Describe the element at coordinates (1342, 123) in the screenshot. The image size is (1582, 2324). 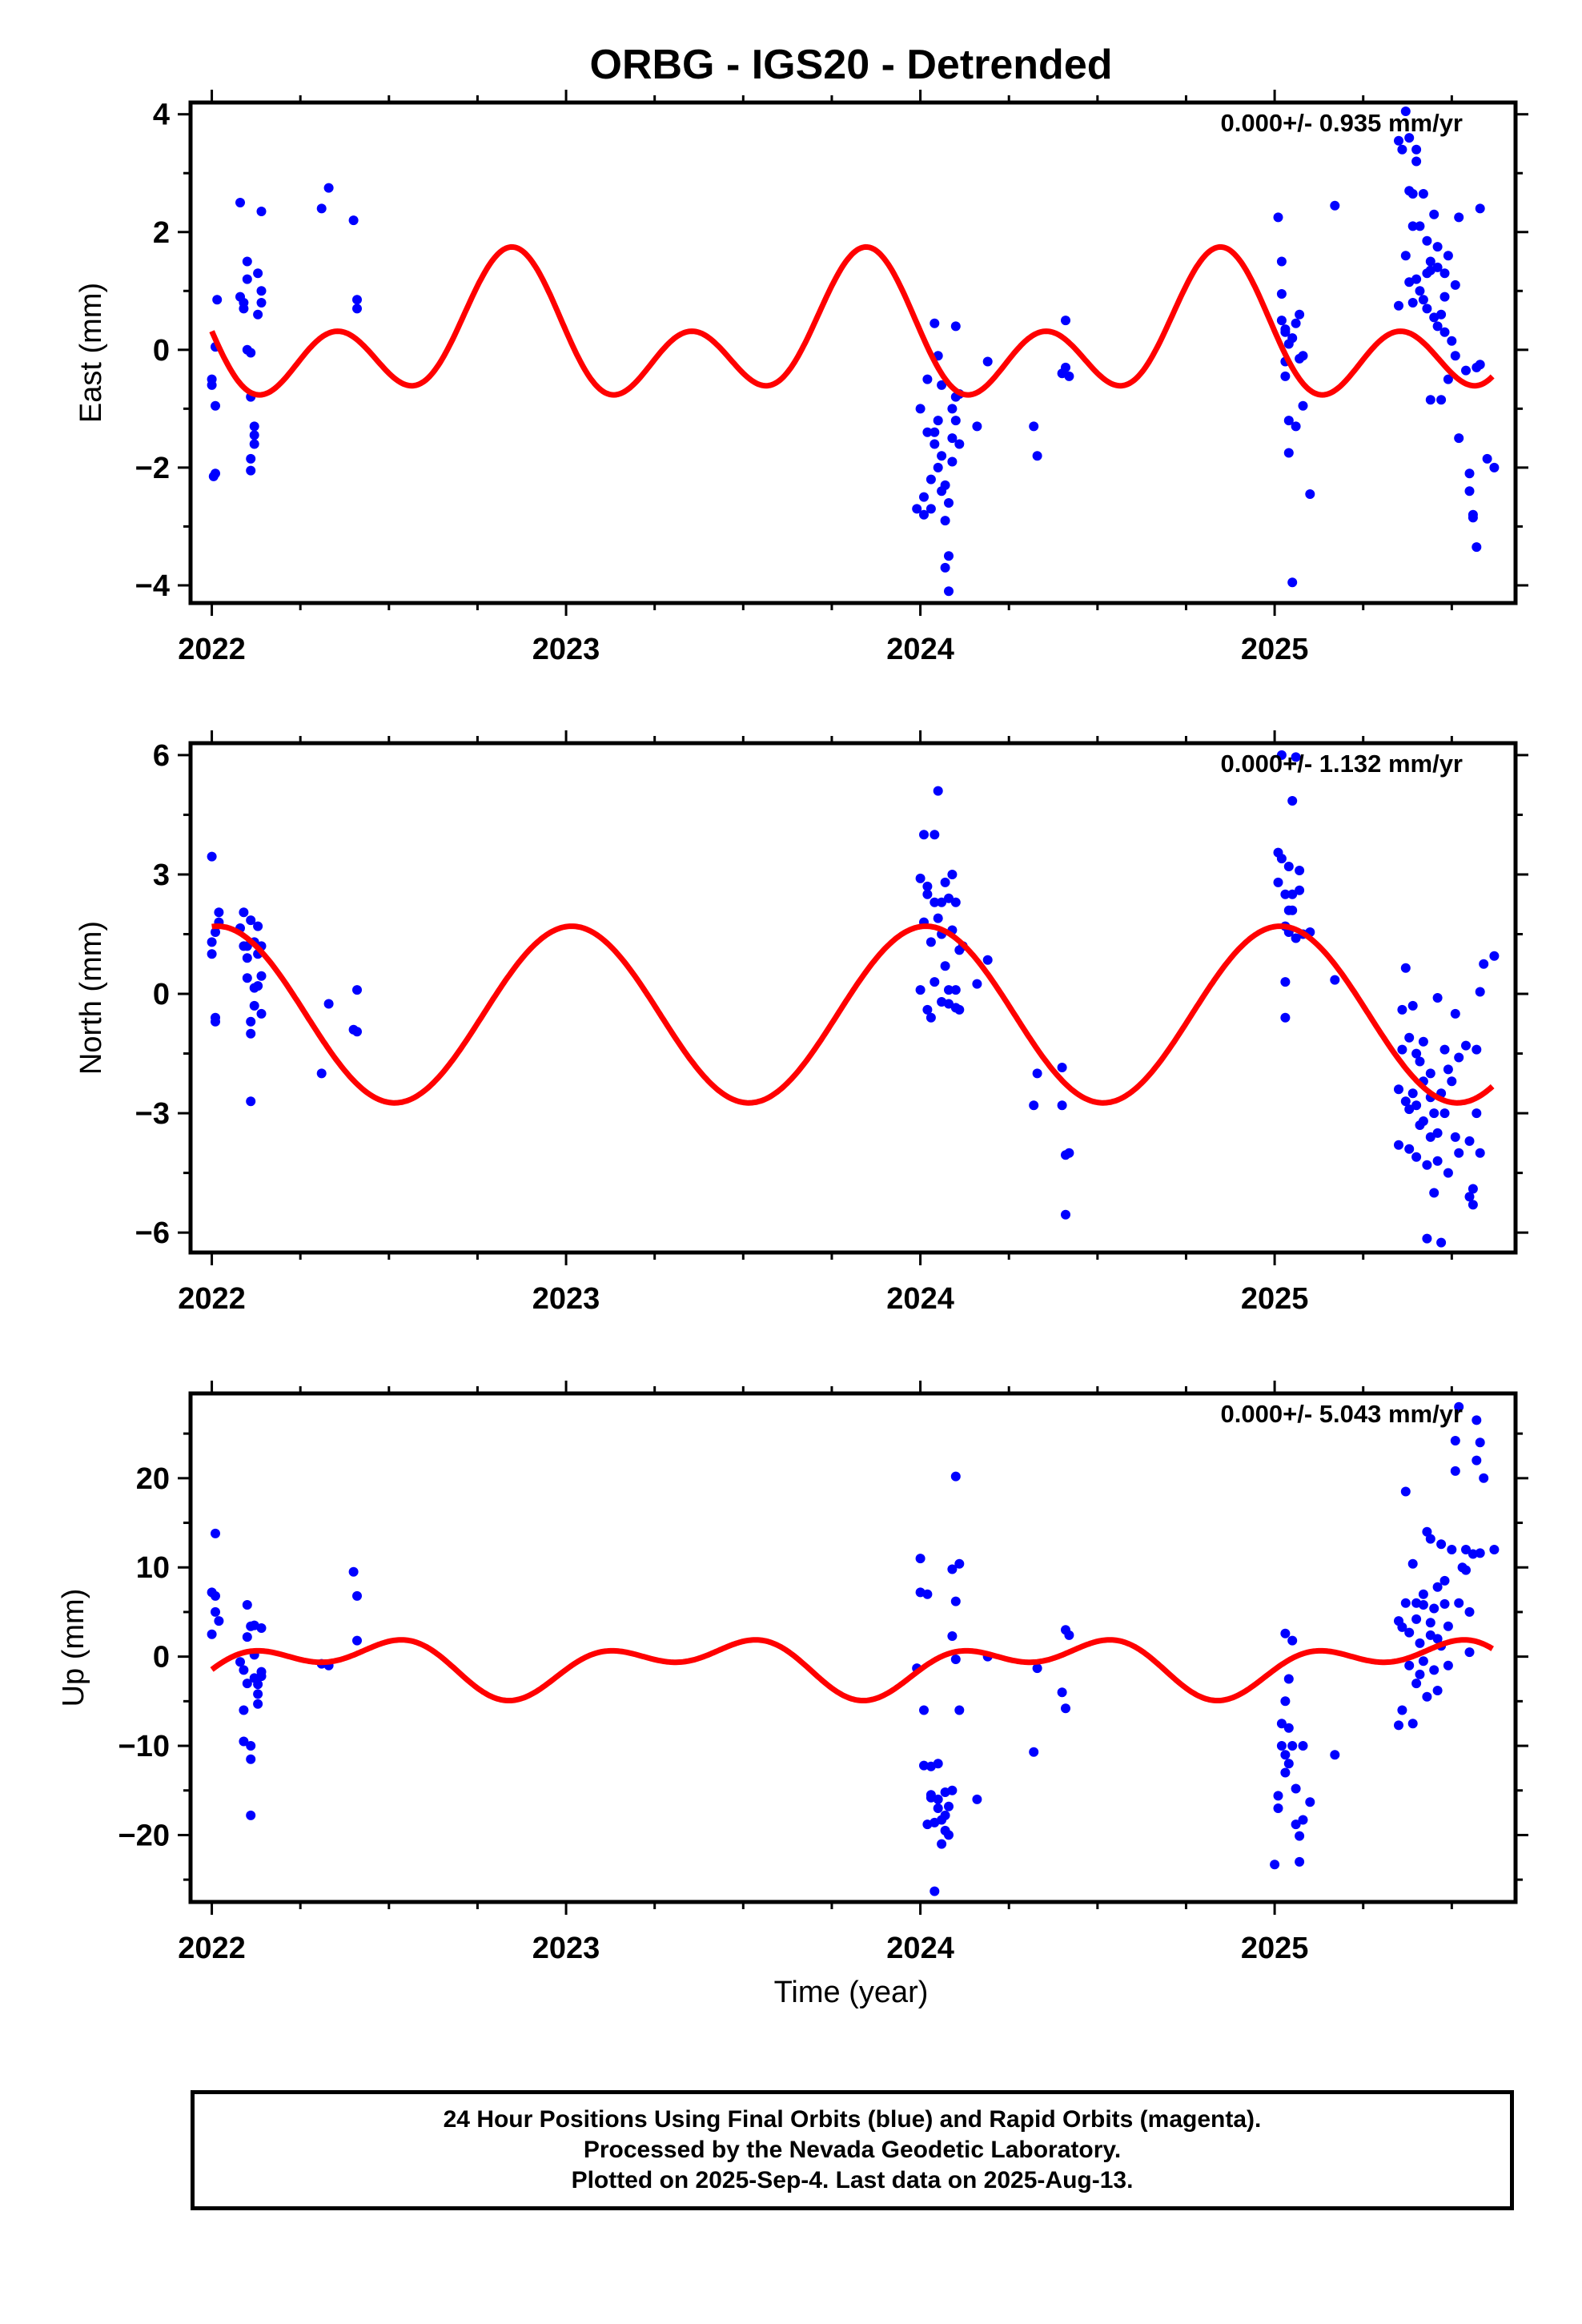
I see `east-rate-label: 0.000+/- 0.935 mm/yr` at that location.